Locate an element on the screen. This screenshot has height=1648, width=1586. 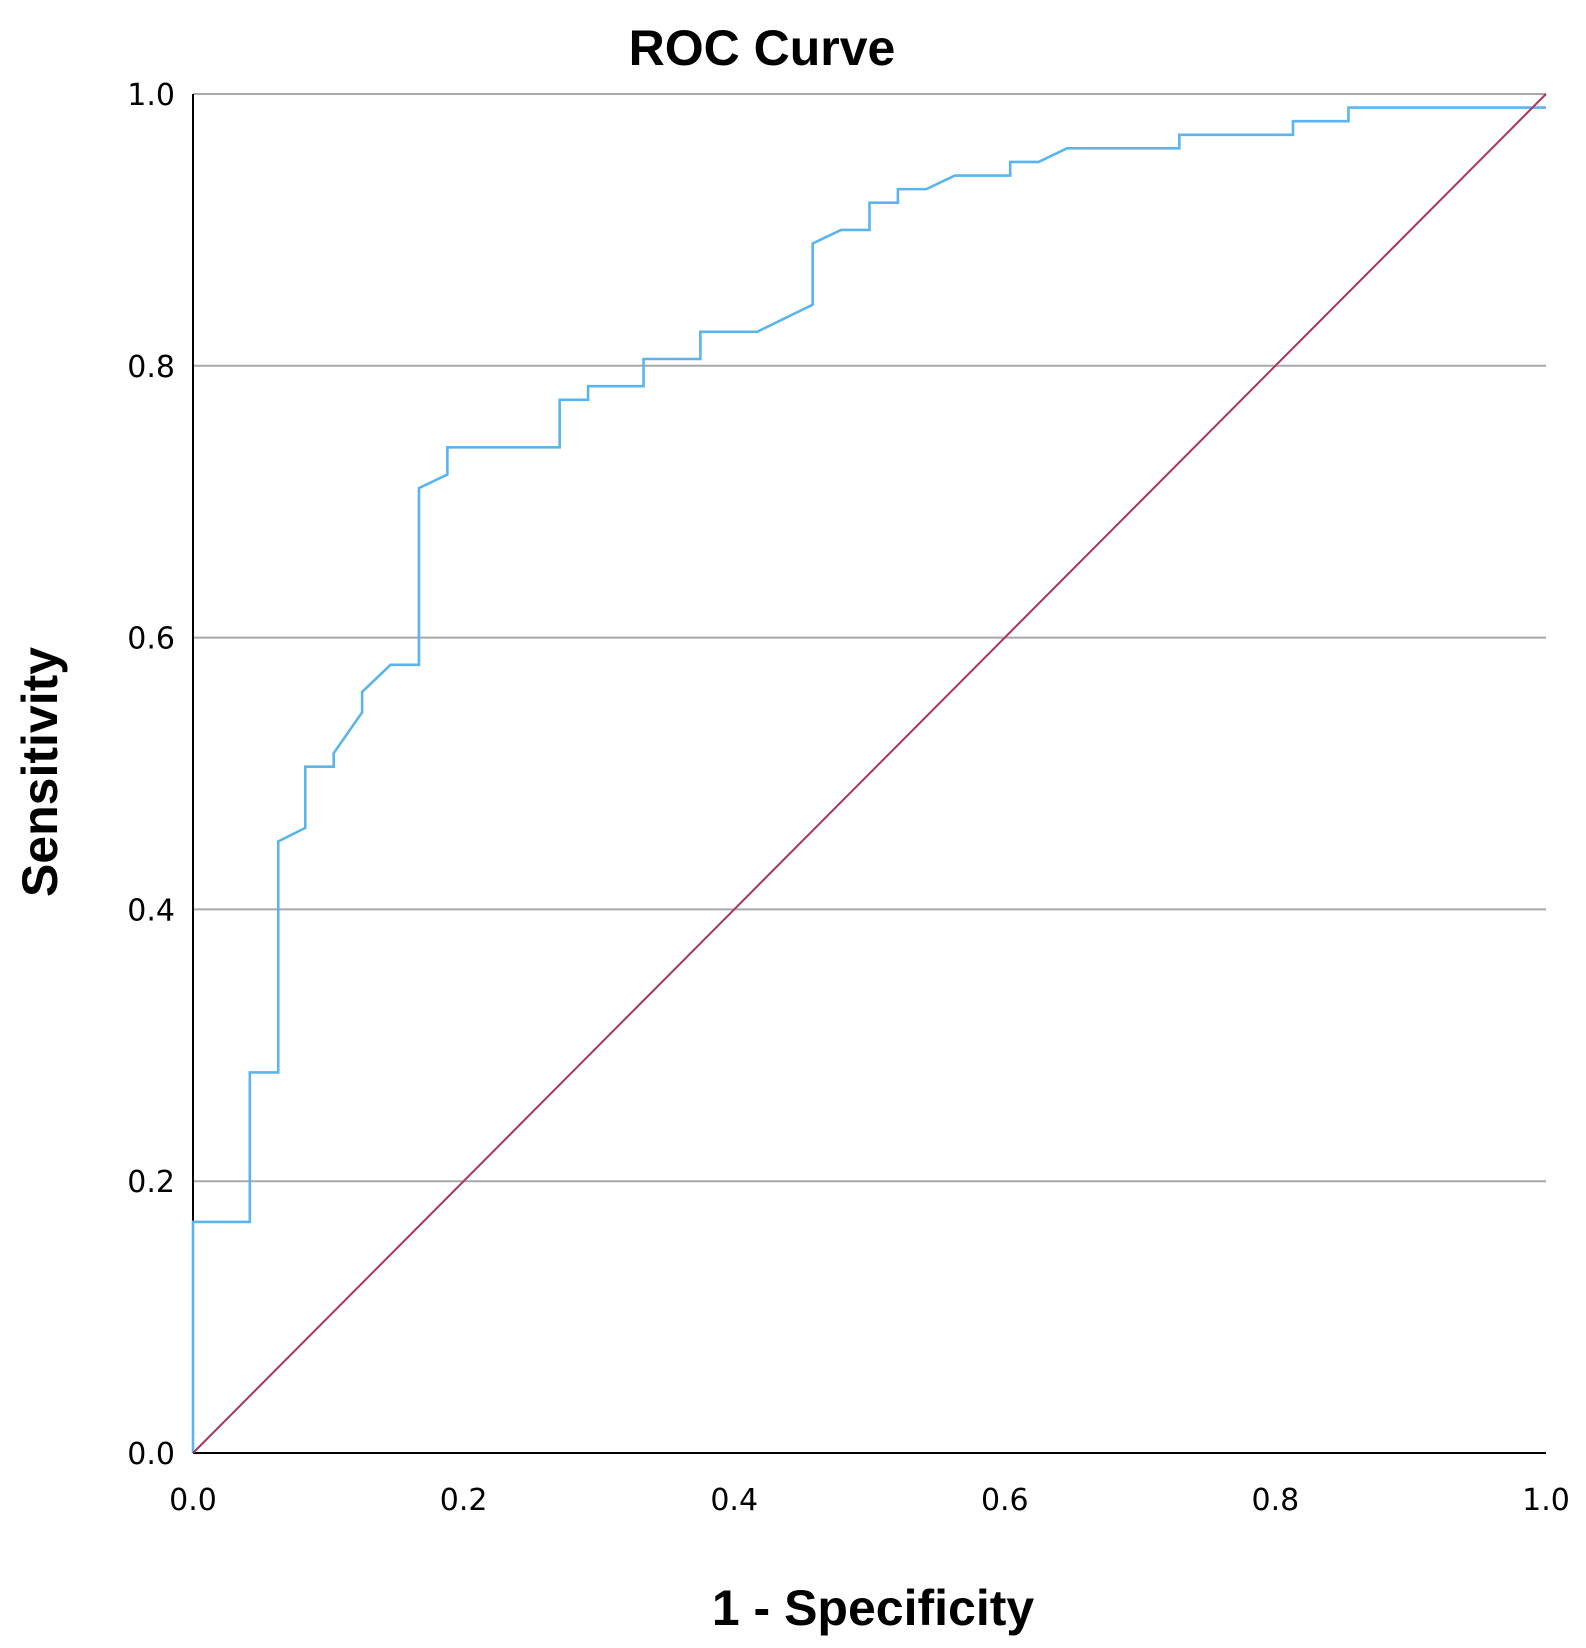
y-tick-label: 0.2 is located at coordinates (151, 1182).